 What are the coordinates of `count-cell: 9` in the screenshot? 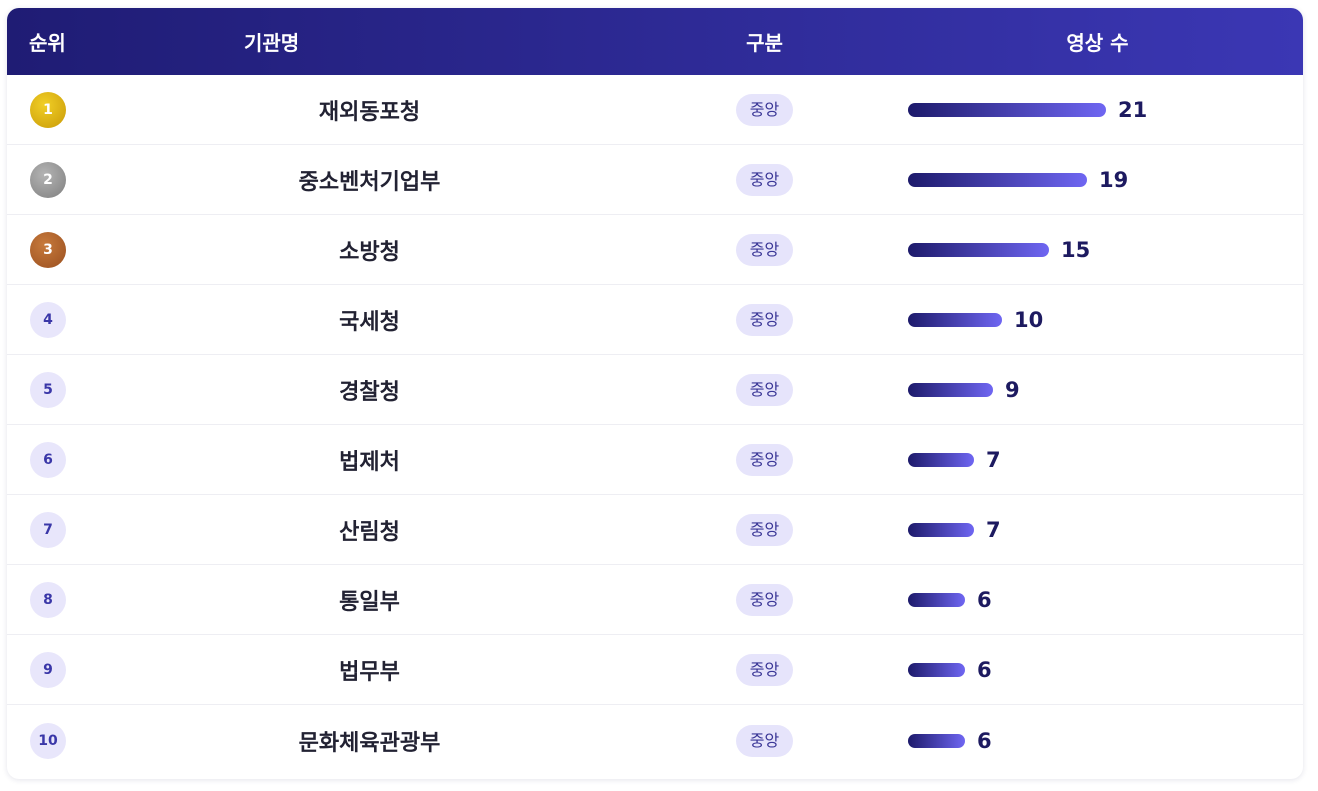 It's located at (1097, 390).